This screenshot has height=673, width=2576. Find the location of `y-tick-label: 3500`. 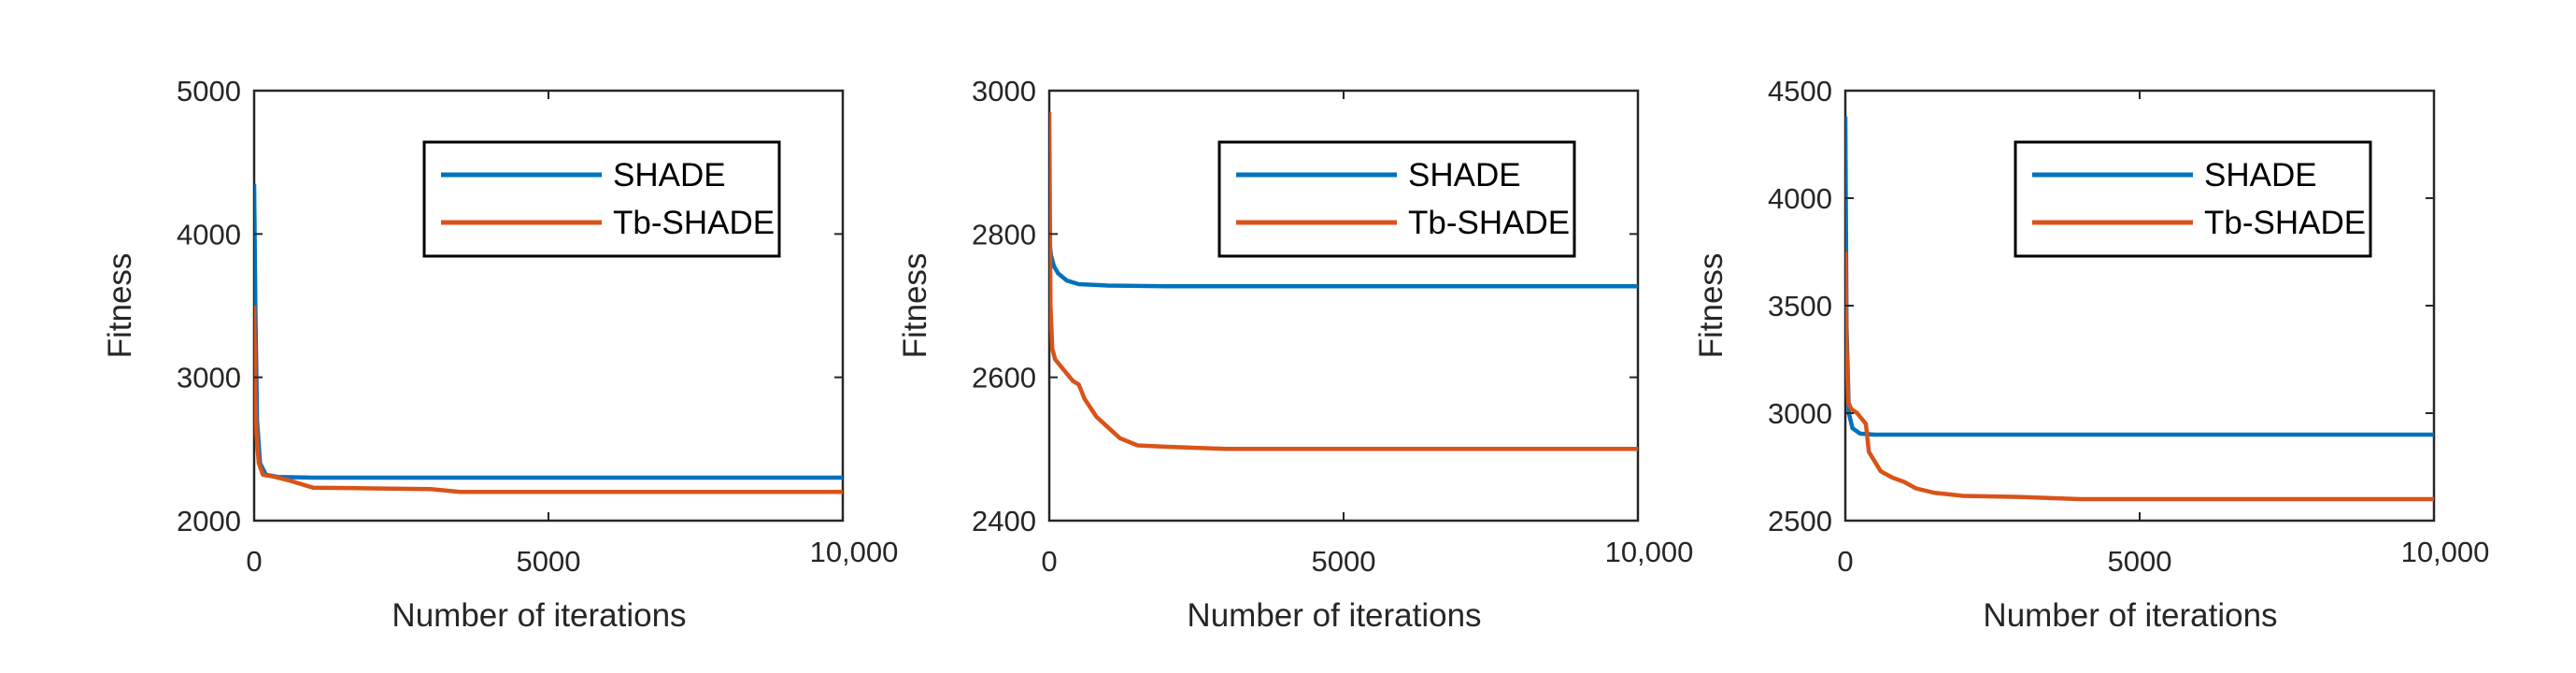

y-tick-label: 3500 is located at coordinates (1800, 306).